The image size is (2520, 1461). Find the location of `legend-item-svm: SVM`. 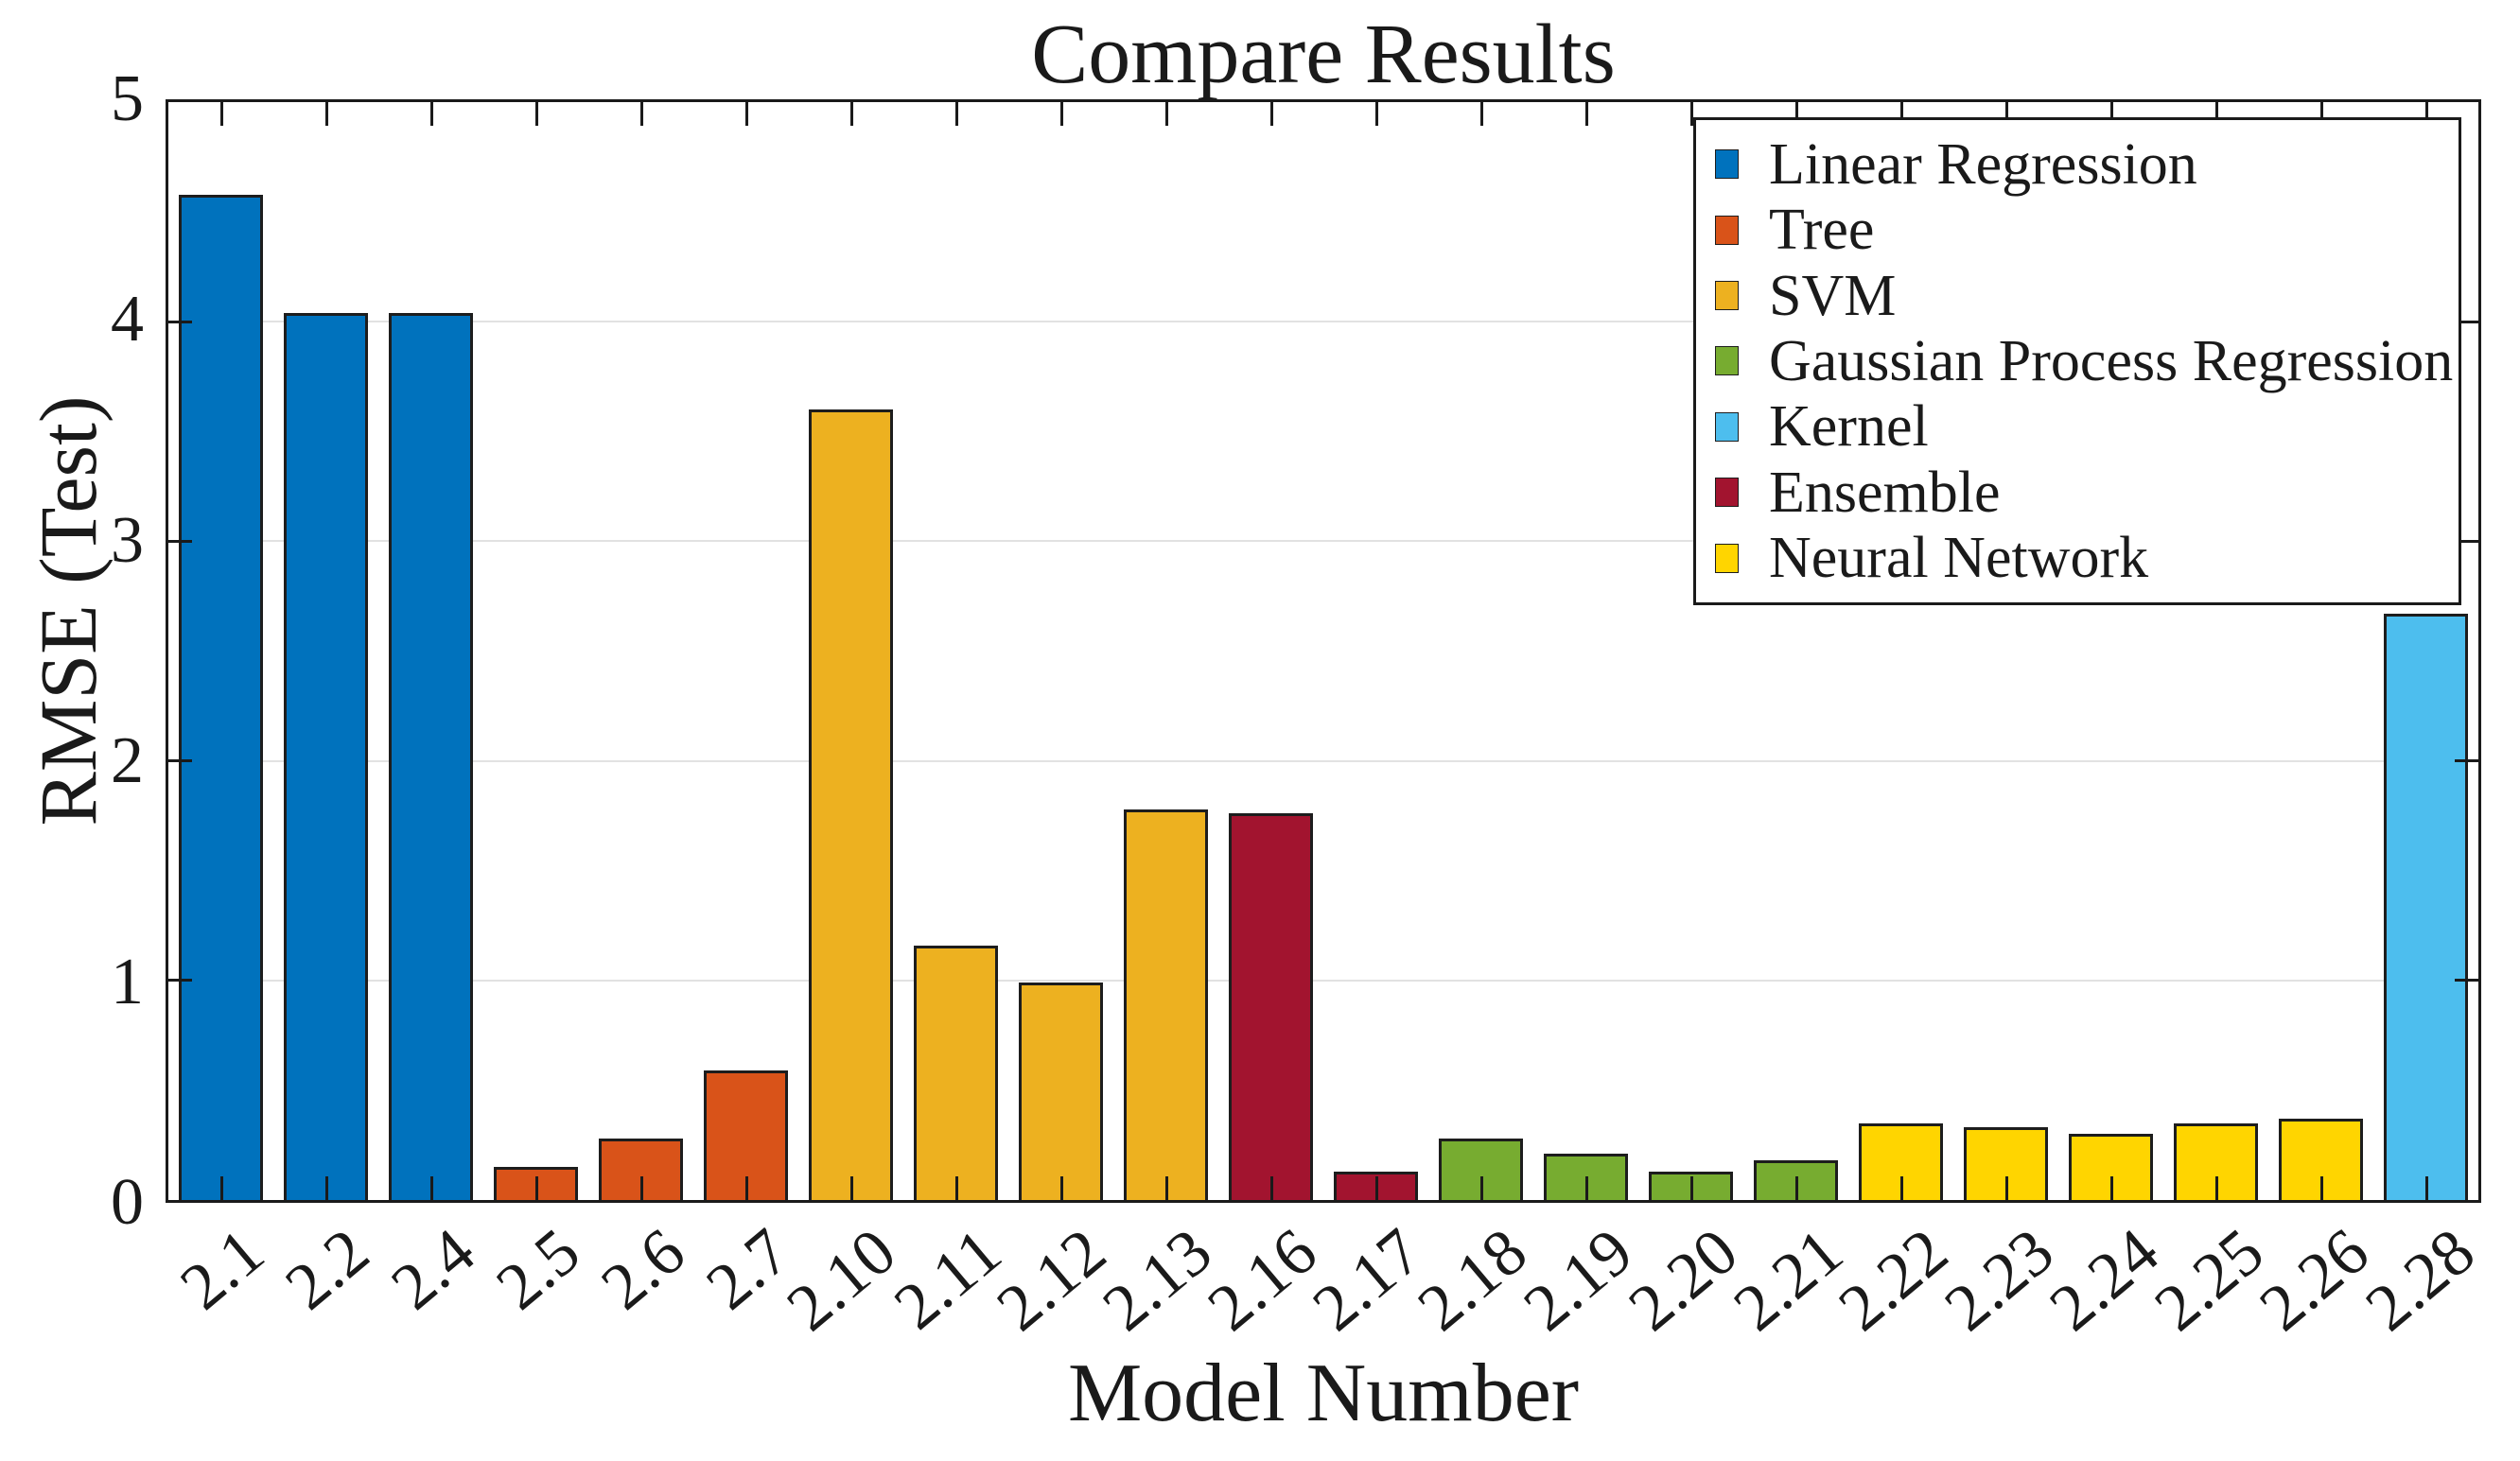

legend-item-svm: SVM is located at coordinates (2082, 296).